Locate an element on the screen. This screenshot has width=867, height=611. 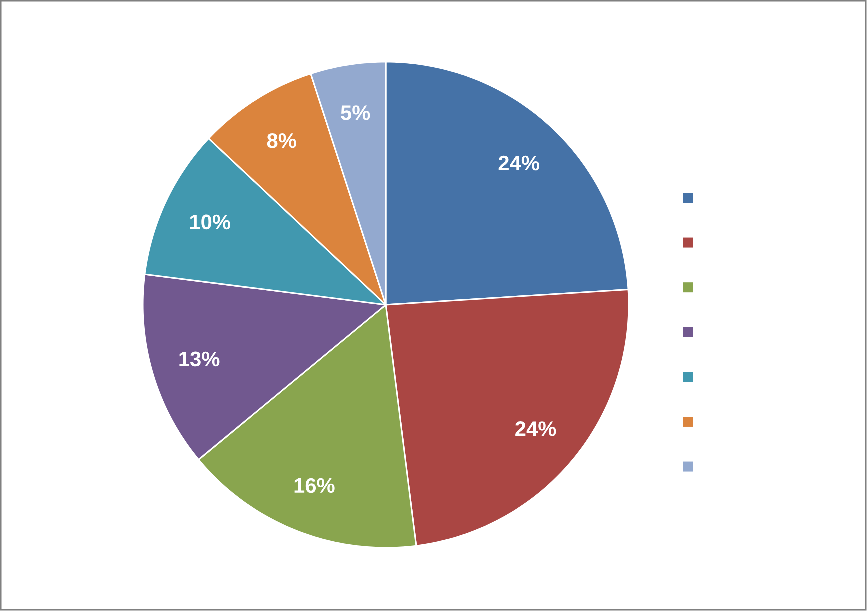
data-label: 13% is located at coordinates (200, 359).